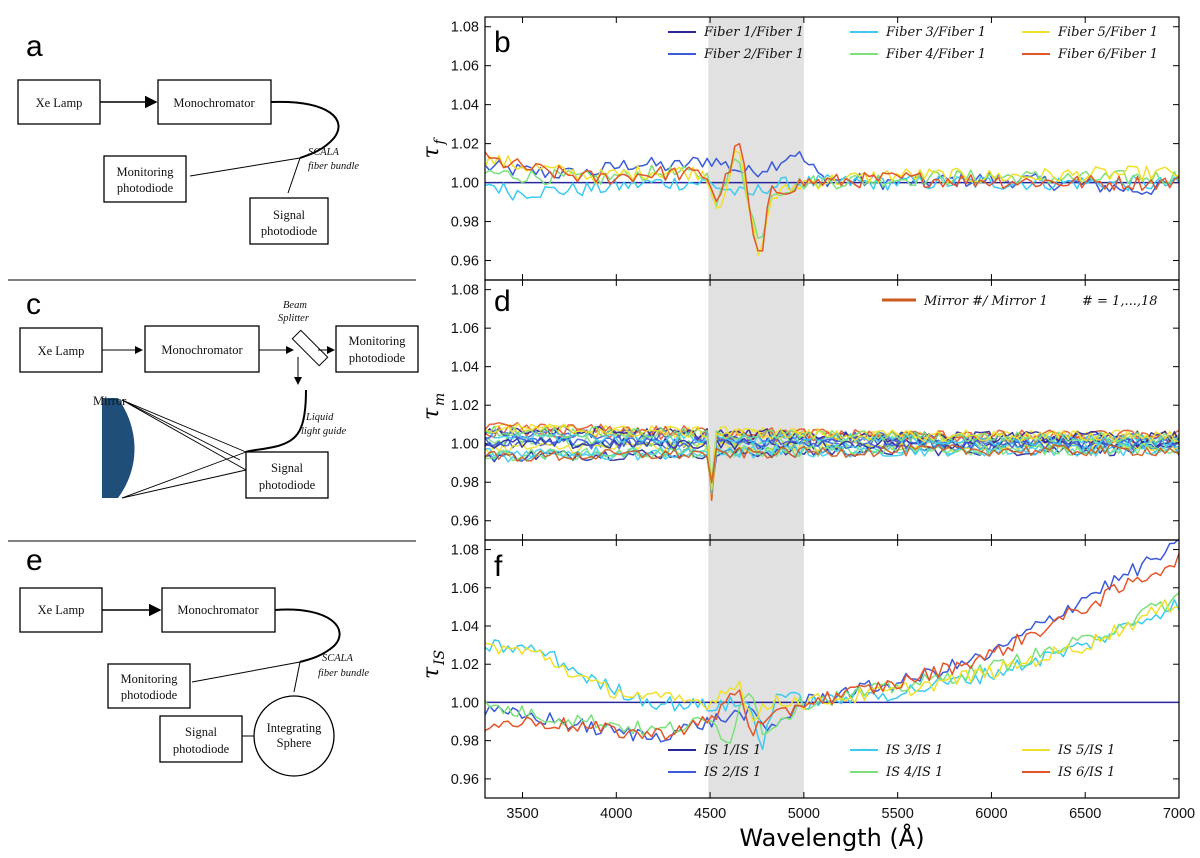  I want to click on ylabel-d: τ, so click(431, 413).